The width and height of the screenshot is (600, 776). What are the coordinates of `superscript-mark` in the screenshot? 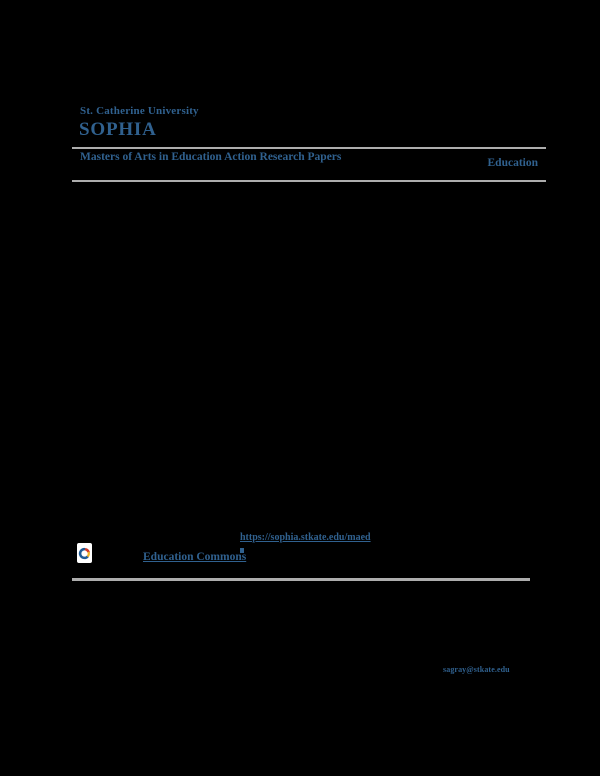 It's located at (242, 550).